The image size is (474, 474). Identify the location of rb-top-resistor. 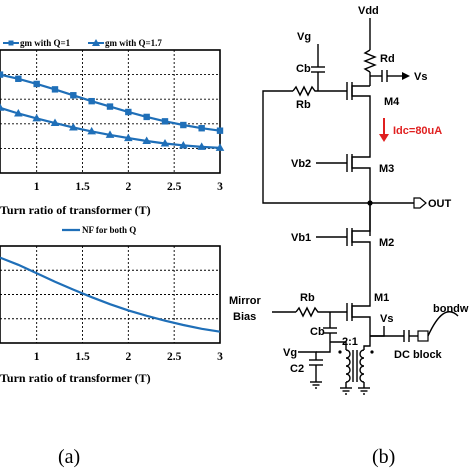
(319, 91).